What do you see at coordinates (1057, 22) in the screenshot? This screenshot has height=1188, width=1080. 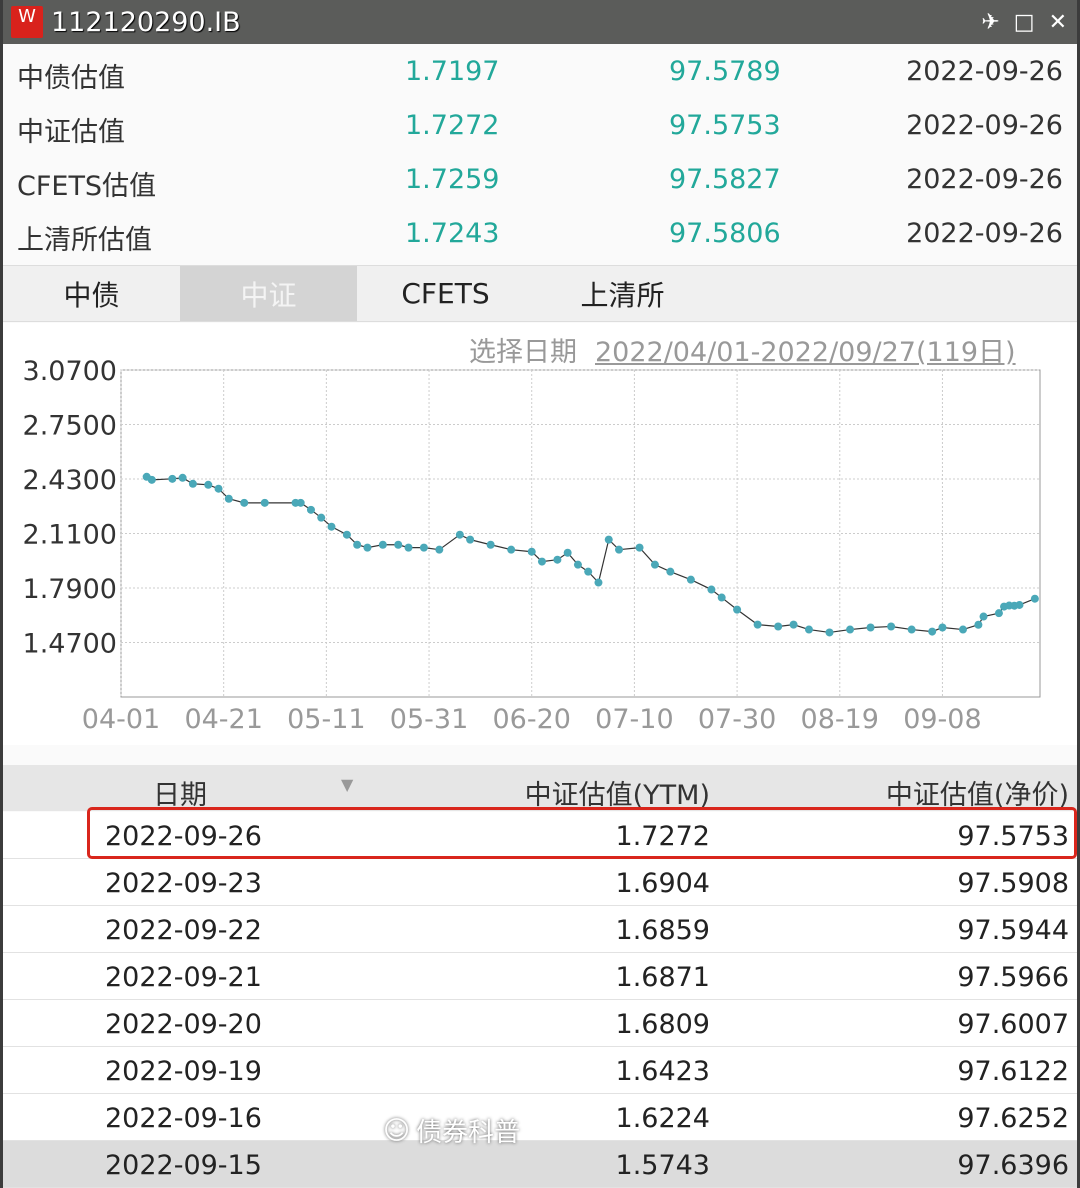 I see `close-icon: ✕` at bounding box center [1057, 22].